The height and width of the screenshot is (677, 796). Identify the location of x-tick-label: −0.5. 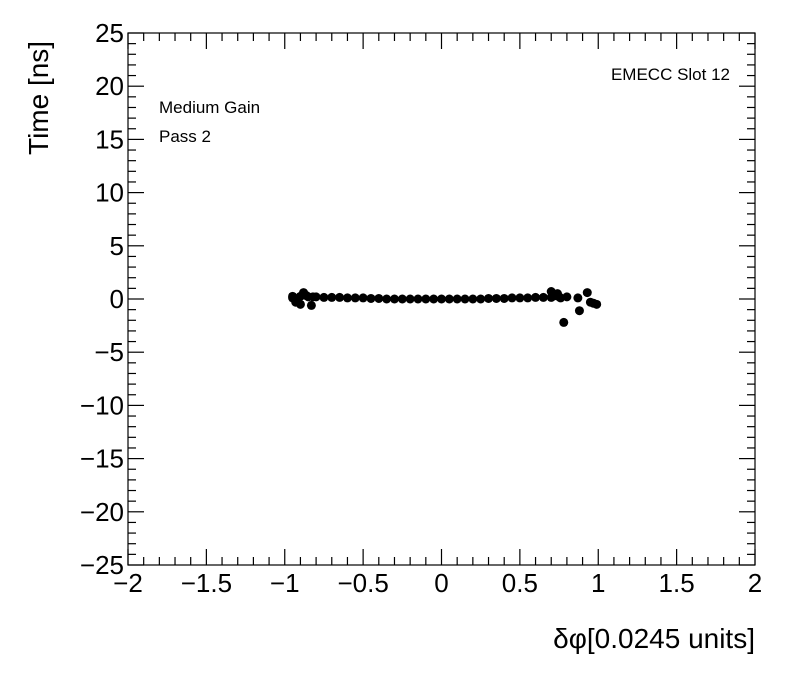
(362, 583).